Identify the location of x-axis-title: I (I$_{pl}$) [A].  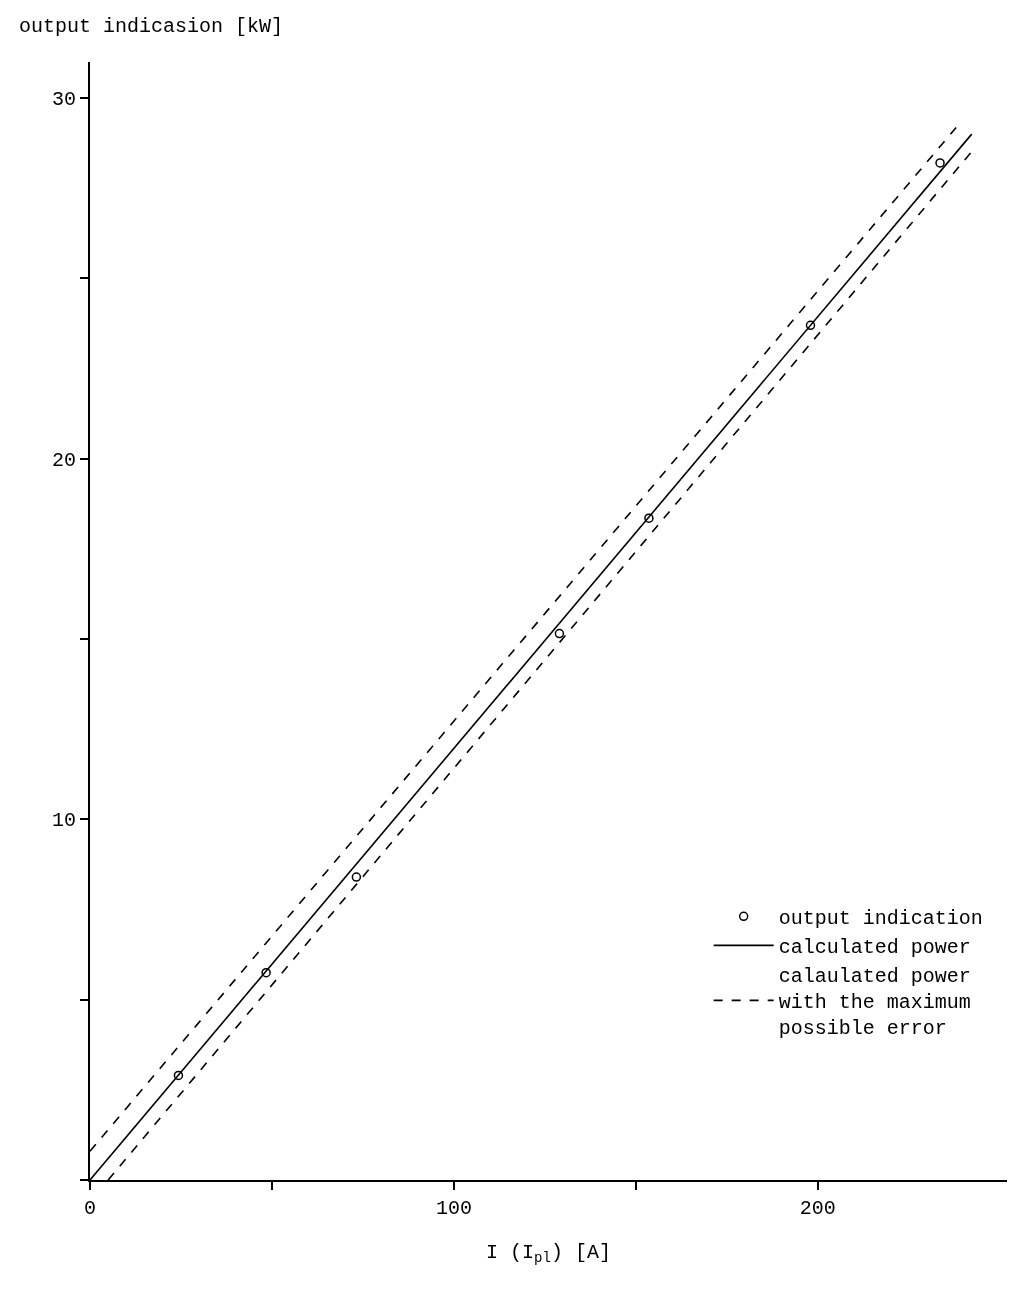
(548, 1254).